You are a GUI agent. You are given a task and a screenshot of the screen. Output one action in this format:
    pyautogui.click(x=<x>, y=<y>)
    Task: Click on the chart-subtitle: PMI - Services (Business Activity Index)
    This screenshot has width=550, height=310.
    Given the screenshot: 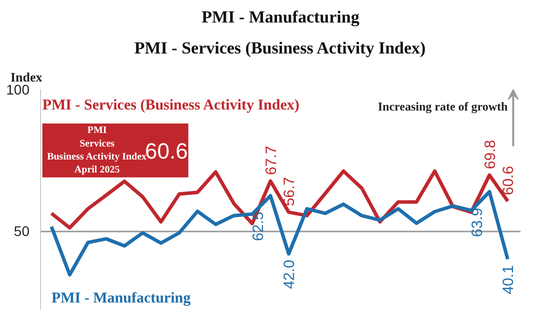 What is the action you would take?
    pyautogui.click(x=280, y=48)
    